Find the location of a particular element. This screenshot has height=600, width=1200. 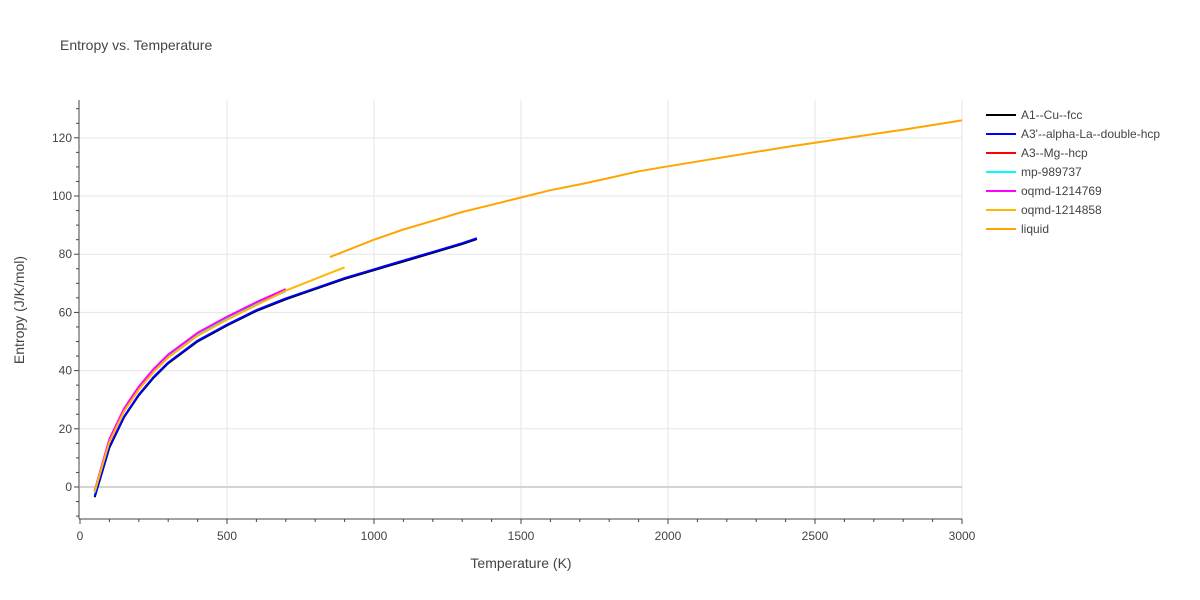

legend-item: A3'--alpha-La--double-hcp is located at coordinates (1073, 134).